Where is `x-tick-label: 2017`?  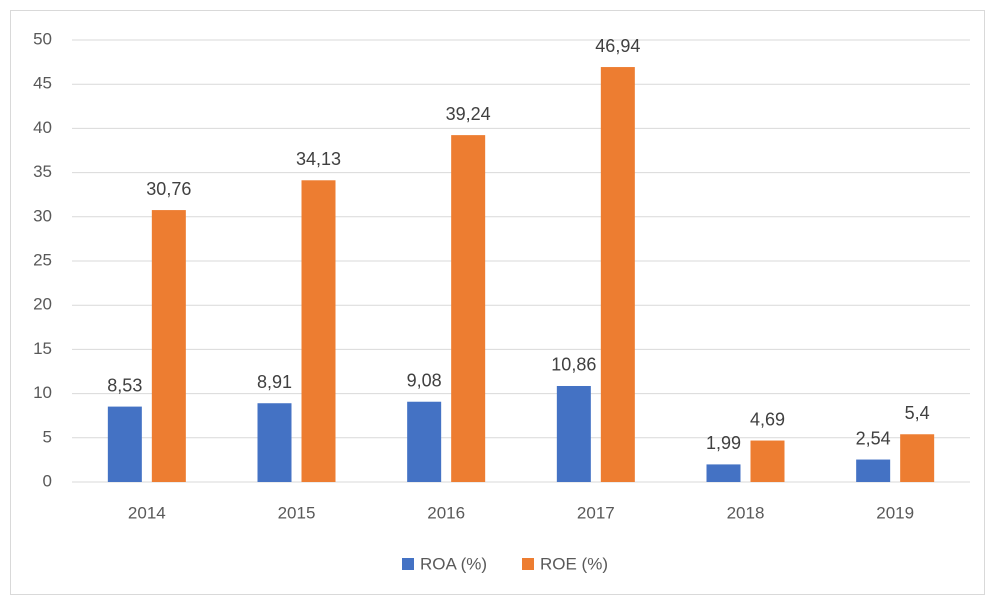
x-tick-label: 2017 is located at coordinates (596, 512).